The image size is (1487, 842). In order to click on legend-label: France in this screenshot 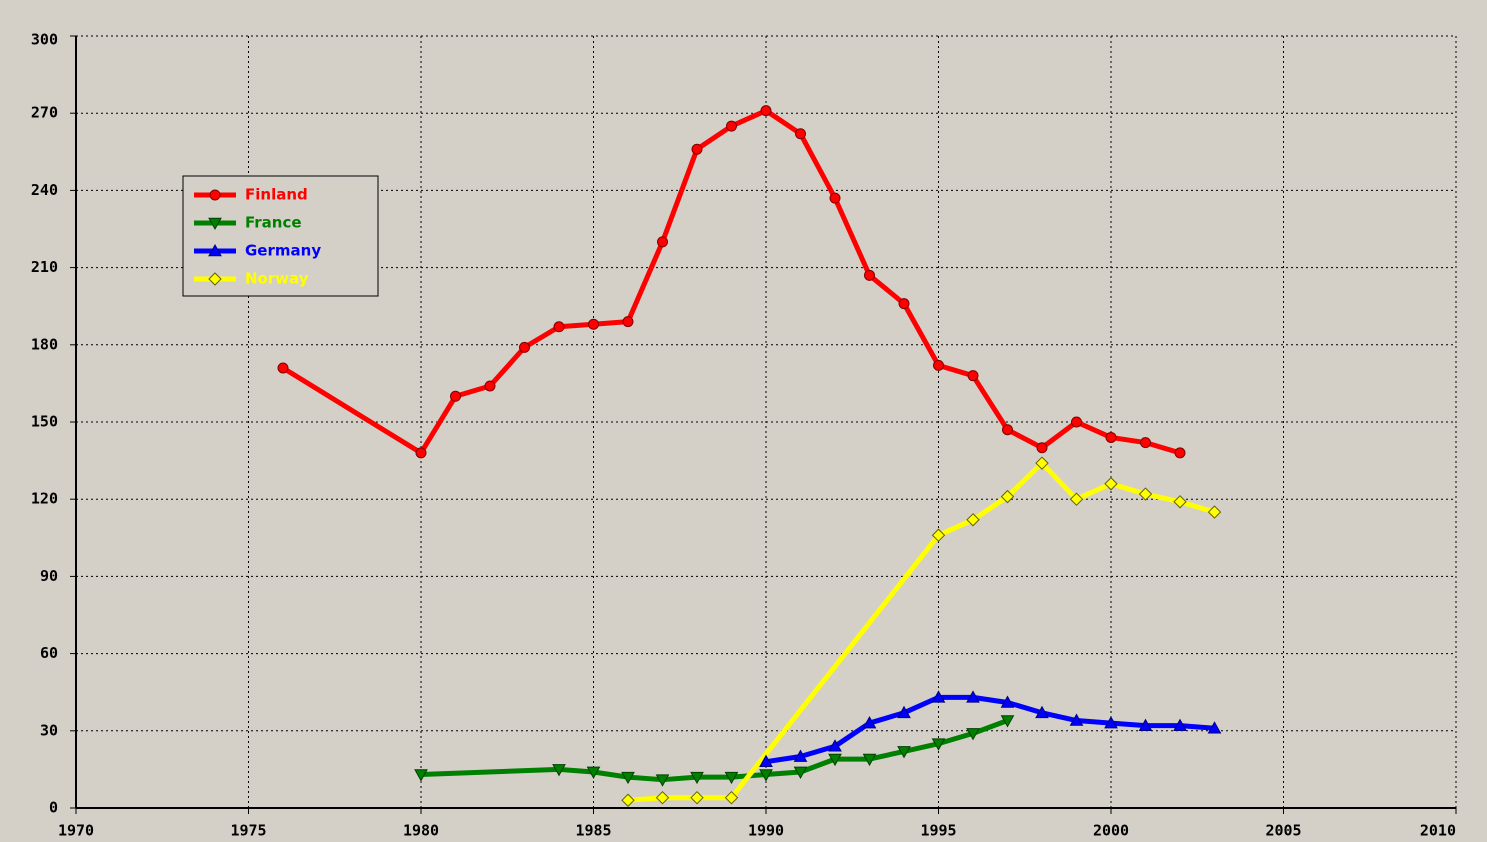, I will do `click(273, 223)`.